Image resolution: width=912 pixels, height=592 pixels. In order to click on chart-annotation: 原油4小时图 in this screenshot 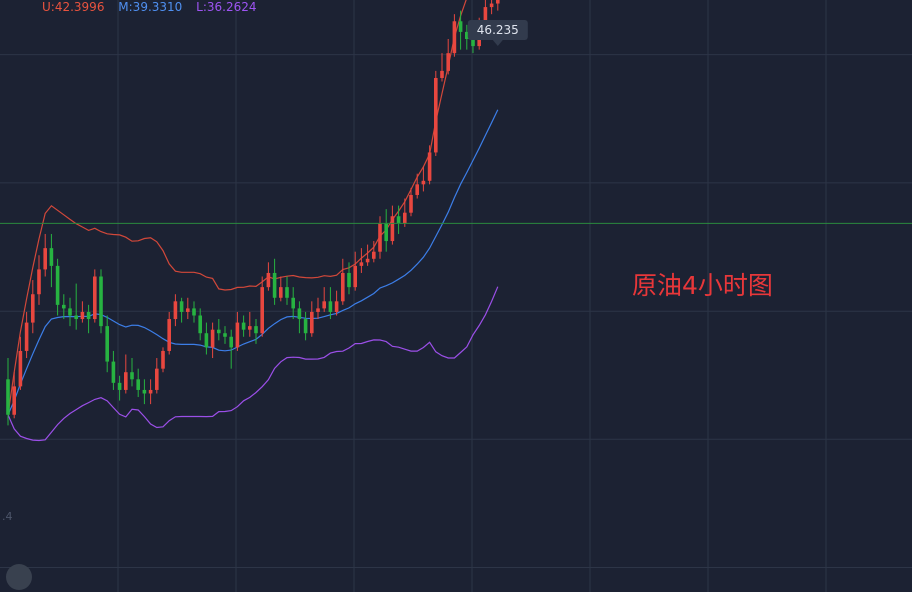, I will do `click(702, 285)`.